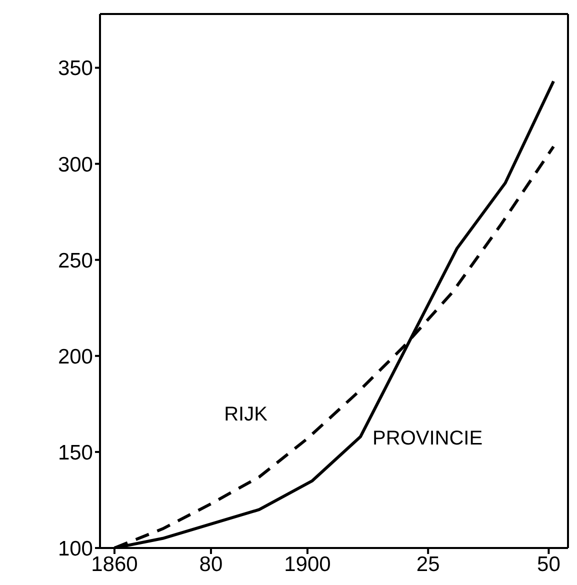 Image resolution: width=577 pixels, height=585 pixels. Describe the element at coordinates (75, 260) in the screenshot. I see `y-tick-label: 250` at that location.